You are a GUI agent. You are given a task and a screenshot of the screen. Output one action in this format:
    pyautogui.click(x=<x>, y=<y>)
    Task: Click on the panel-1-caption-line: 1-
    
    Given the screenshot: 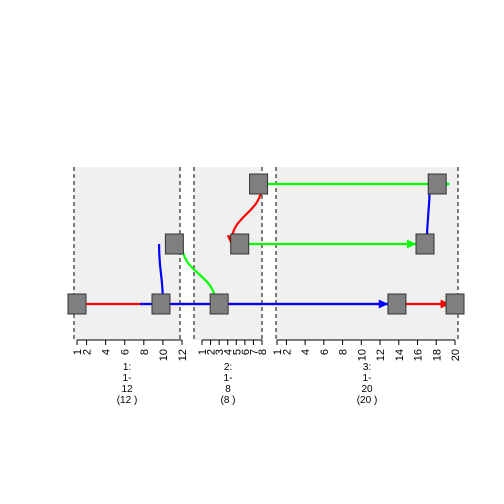 What is the action you would take?
    pyautogui.click(x=127, y=378)
    